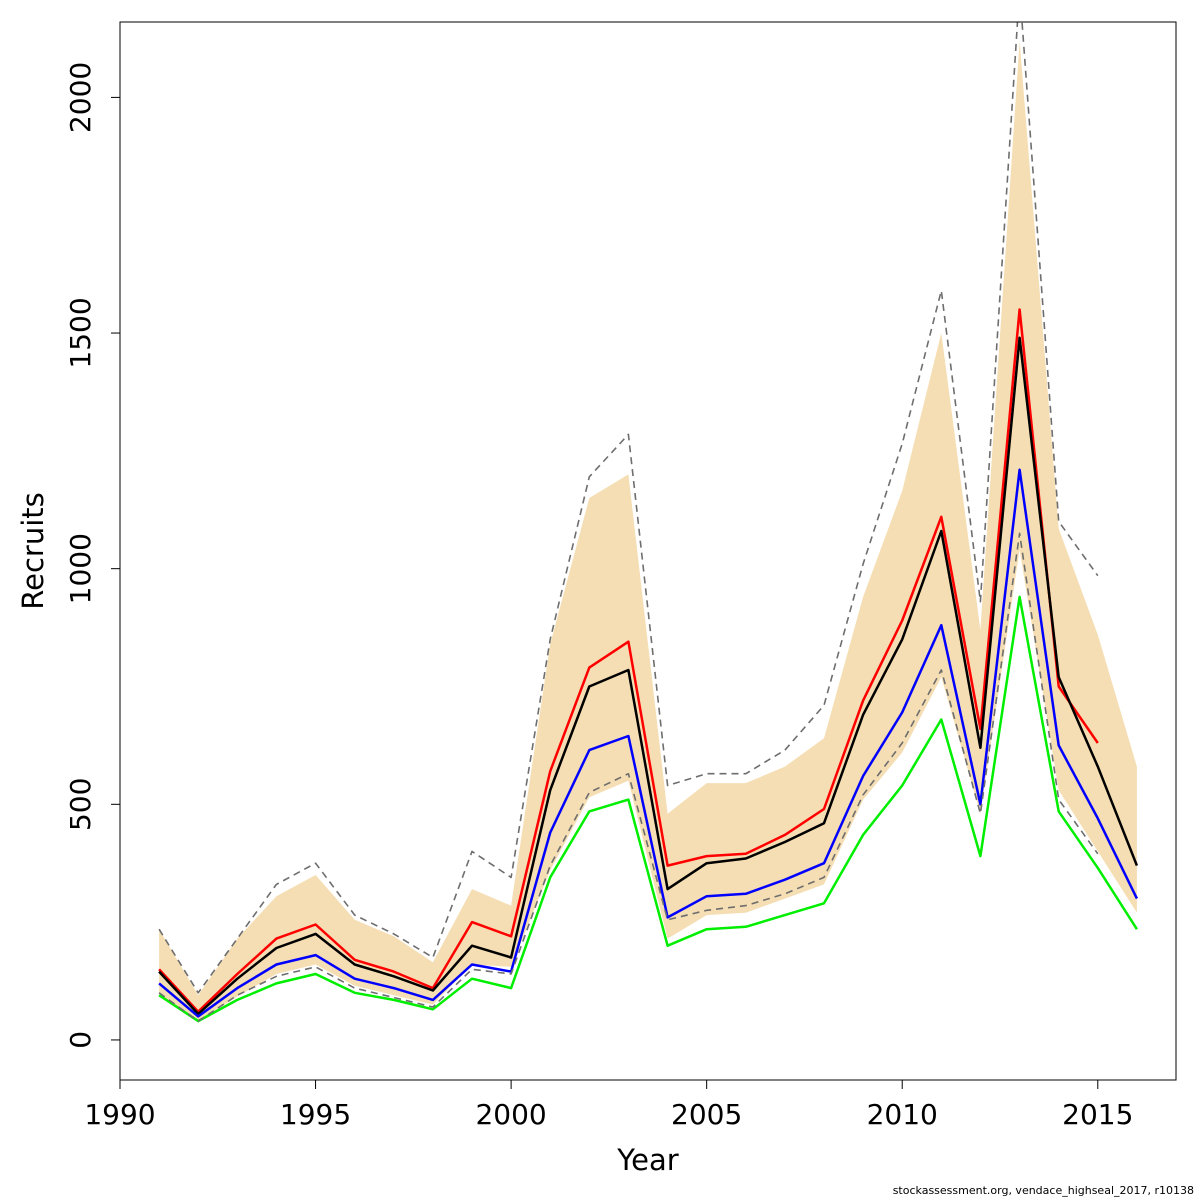 This screenshot has width=1200, height=1200. What do you see at coordinates (119, 1114) in the screenshot?
I see `x-tick-label: 1990` at bounding box center [119, 1114].